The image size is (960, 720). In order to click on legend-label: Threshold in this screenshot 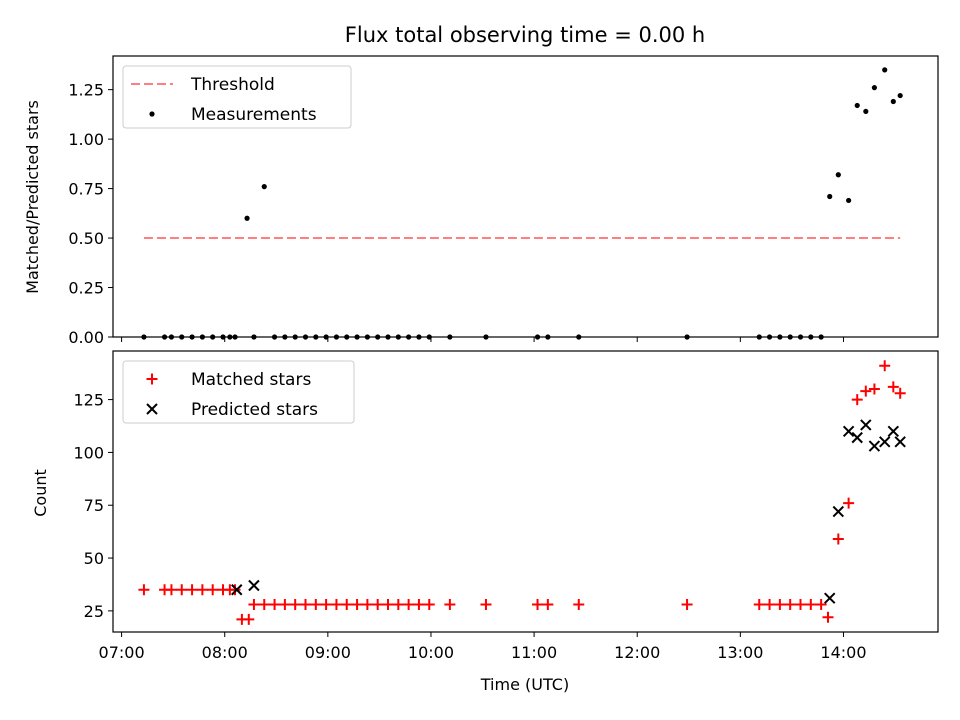, I will do `click(232, 85)`.